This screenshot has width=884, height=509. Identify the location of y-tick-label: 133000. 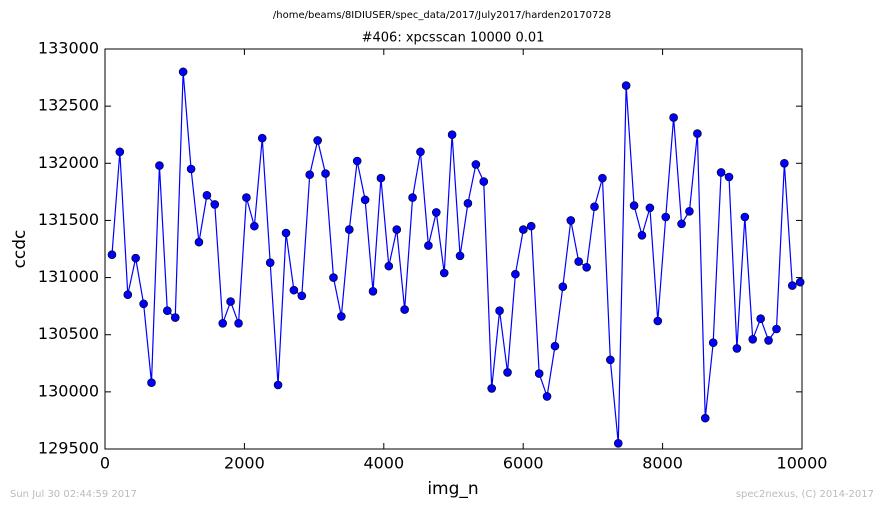
(68, 48).